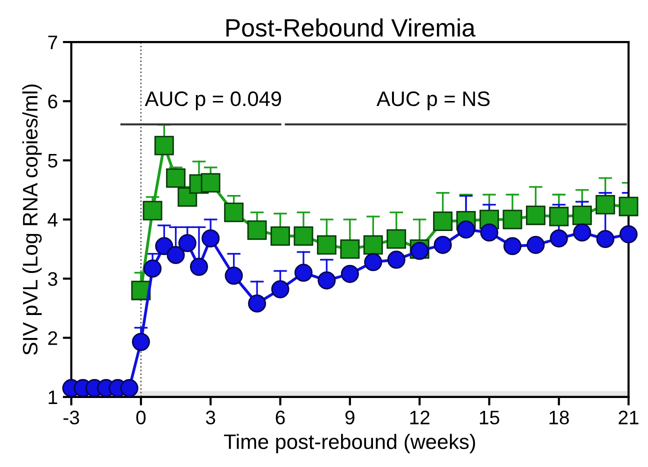 This screenshot has width=648, height=467. I want to click on y-tick-label: 5, so click(53, 161).